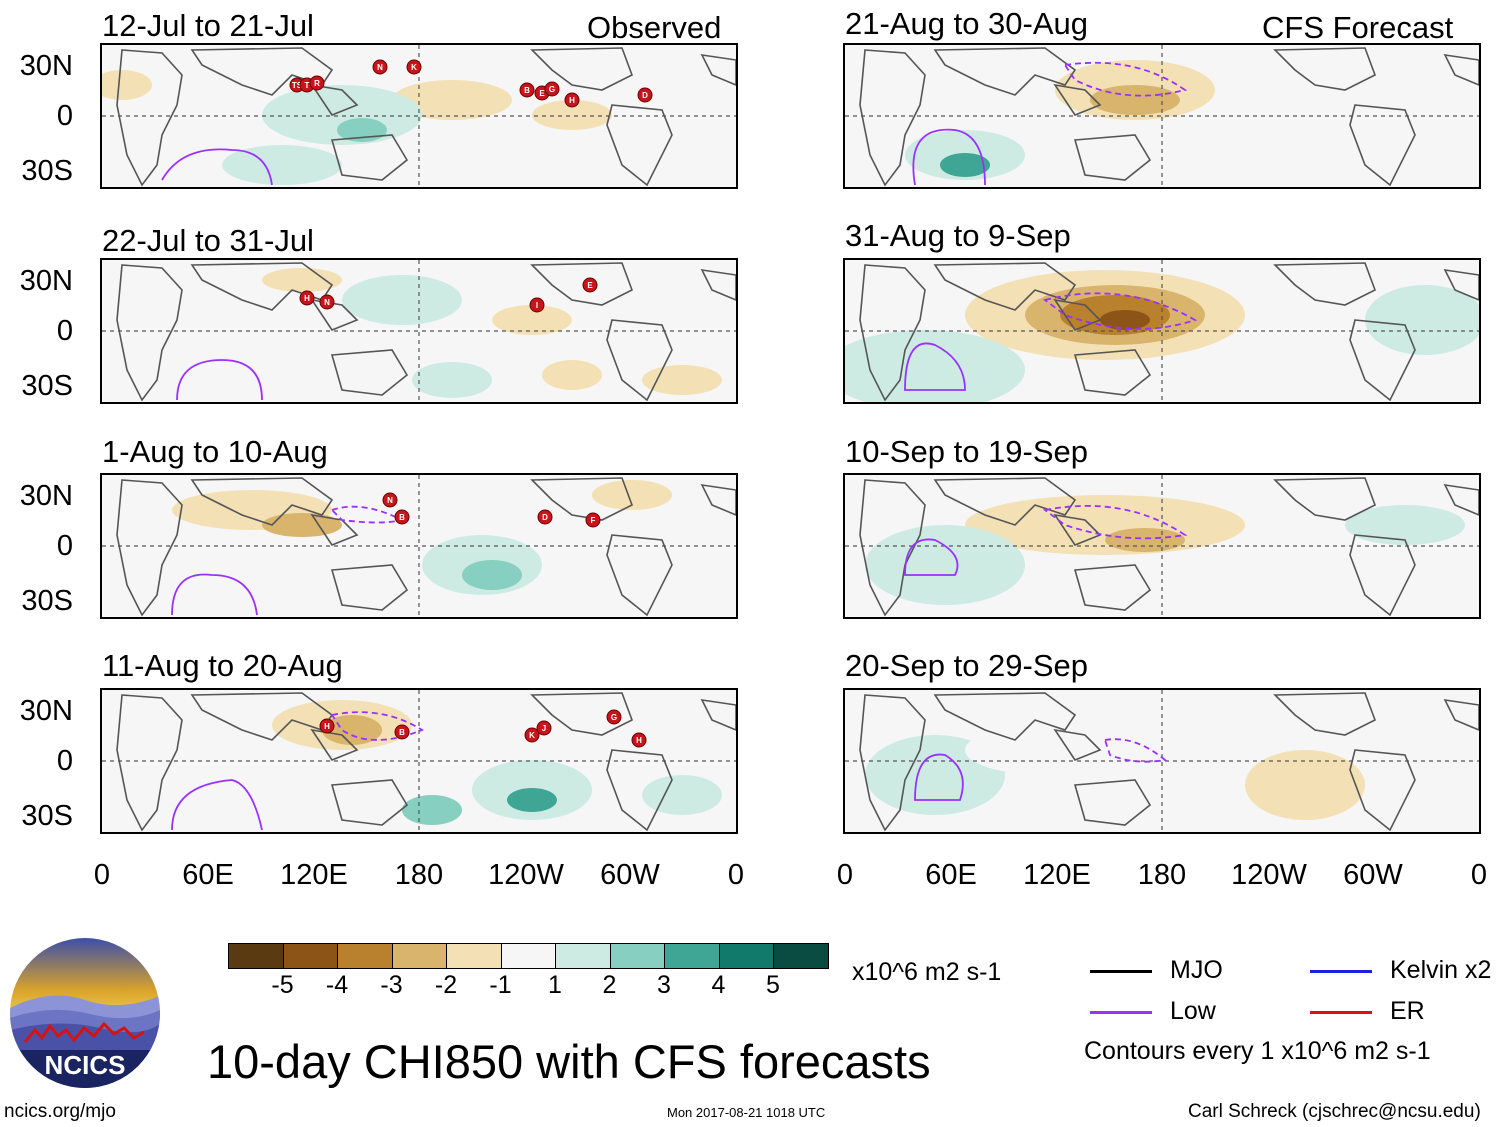 The image size is (1510, 1127). Describe the element at coordinates (419, 546) in the screenshot. I see `map-svg: NB D F` at that location.